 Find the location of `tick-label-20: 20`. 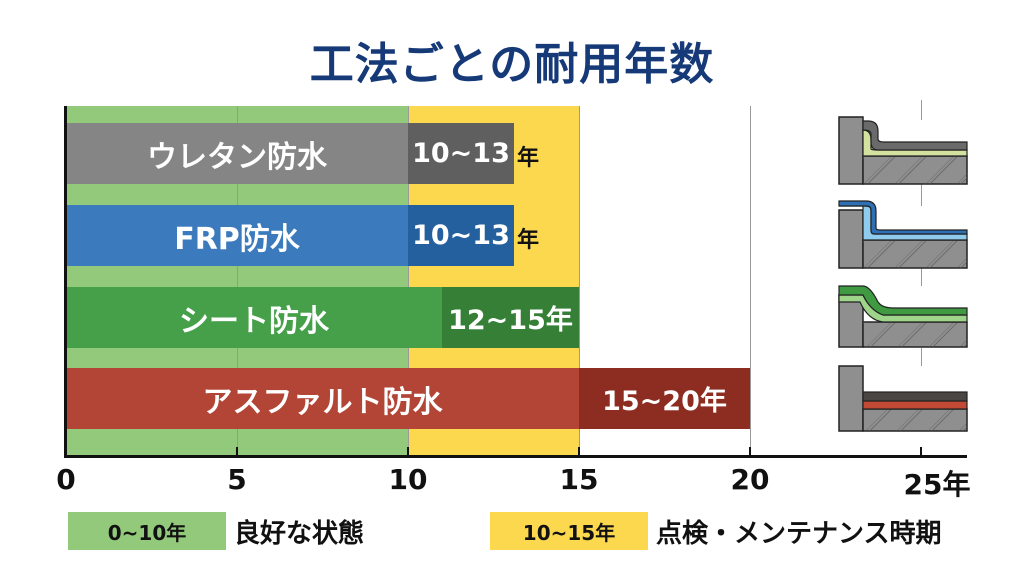

tick-label-20: 20 is located at coordinates (750, 479).